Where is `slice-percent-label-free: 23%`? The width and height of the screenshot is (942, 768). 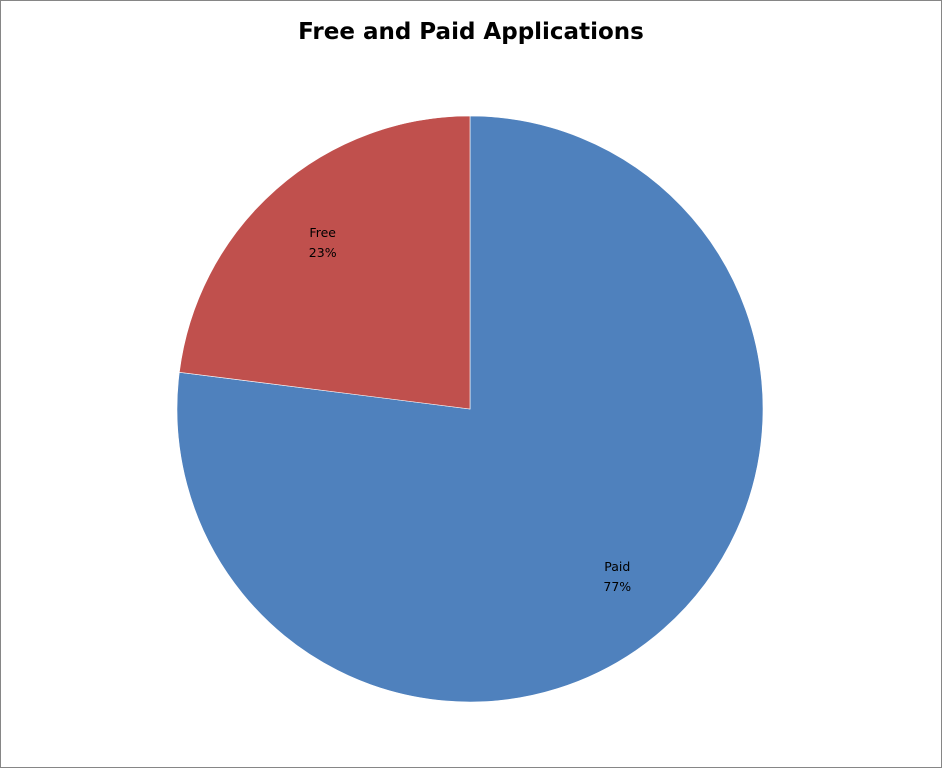 slice-percent-label-free: 23% is located at coordinates (323, 252).